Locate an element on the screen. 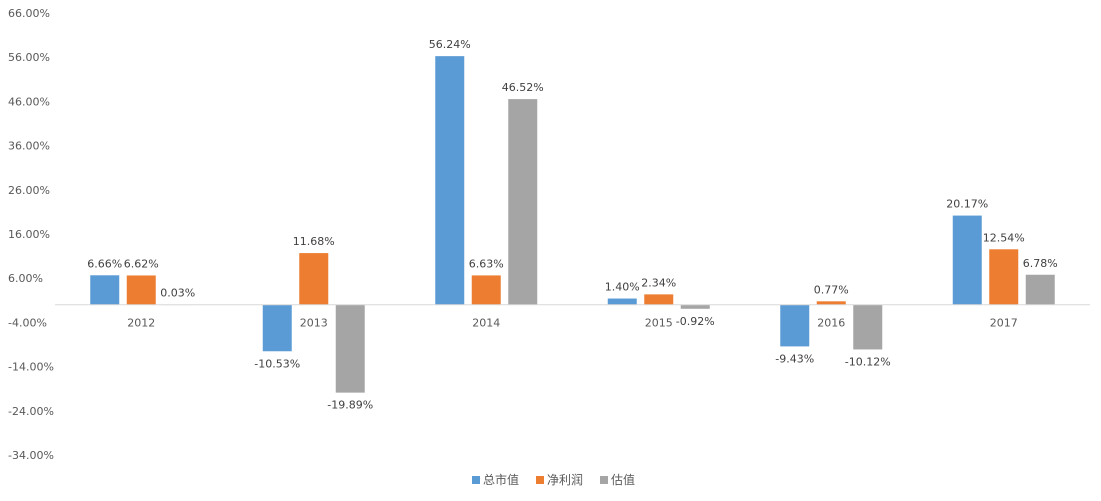 The width and height of the screenshot is (1101, 501). bar-总市值-2015 is located at coordinates (622, 301).